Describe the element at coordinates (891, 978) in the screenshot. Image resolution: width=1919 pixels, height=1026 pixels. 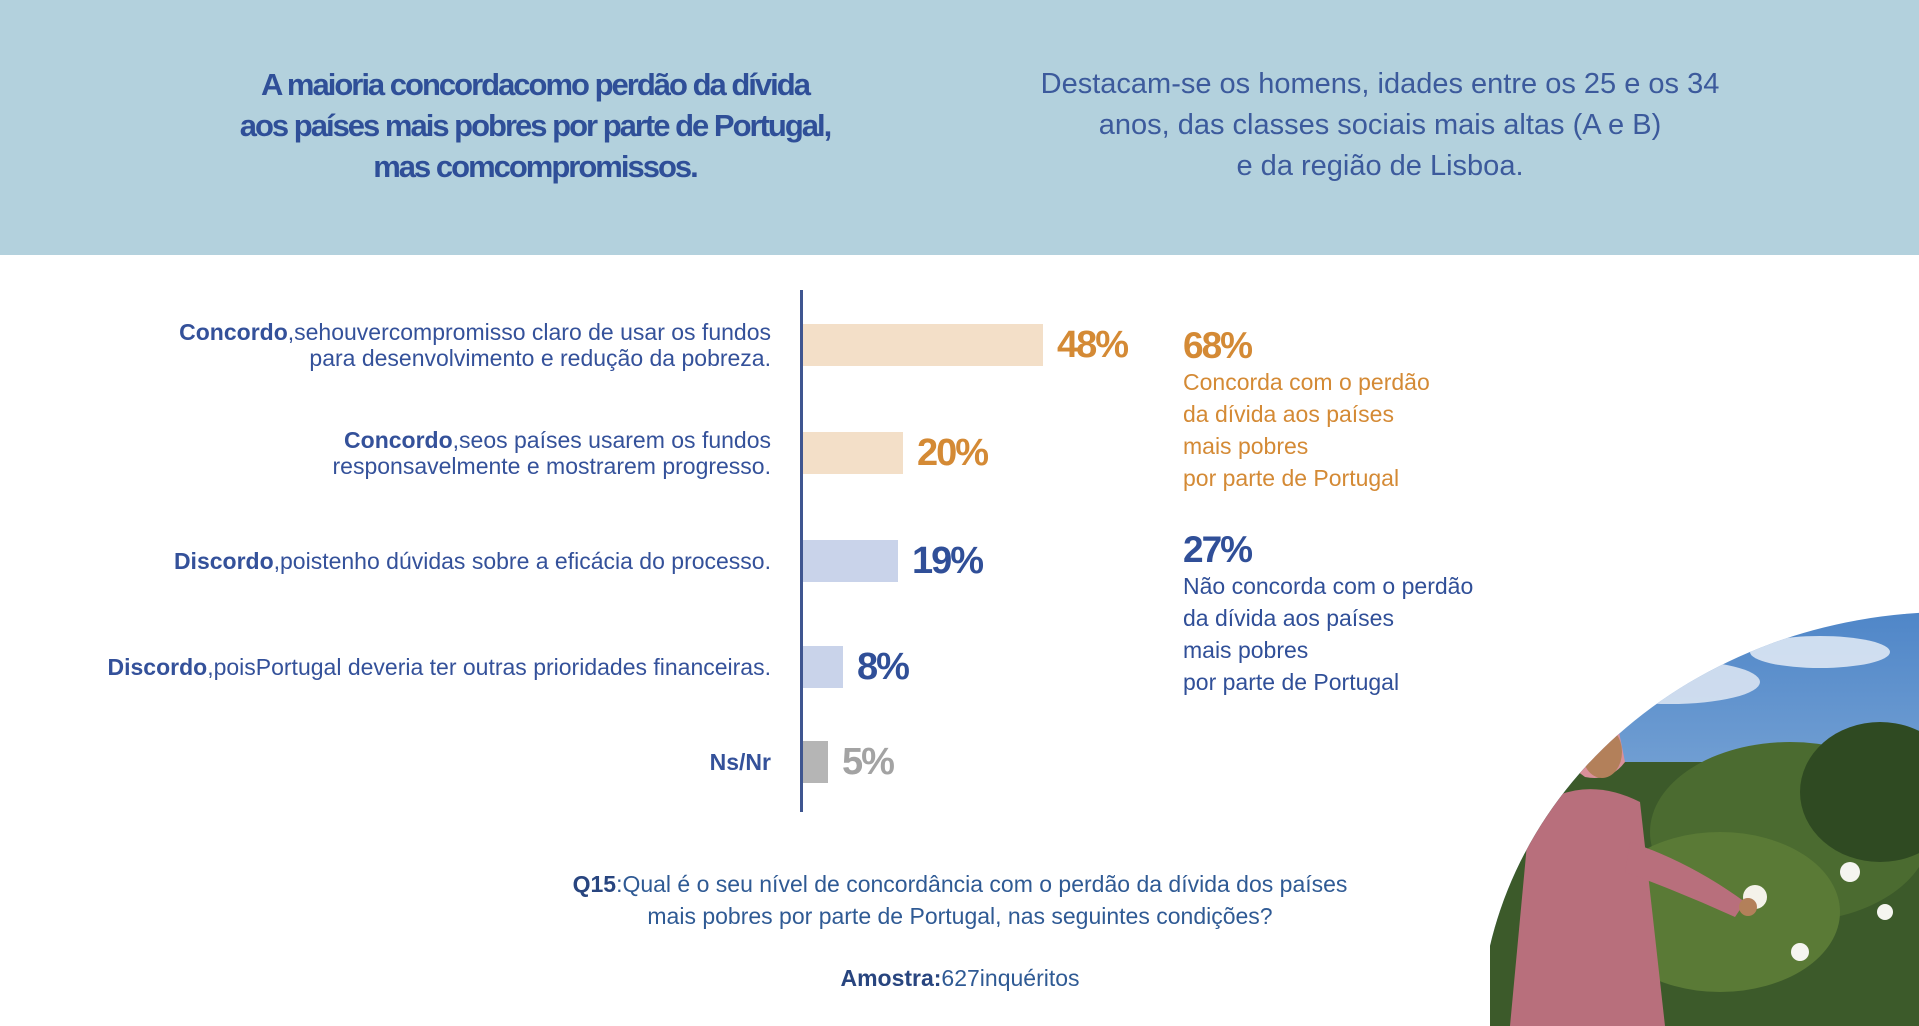
I see `sample-label: Amostra:` at that location.